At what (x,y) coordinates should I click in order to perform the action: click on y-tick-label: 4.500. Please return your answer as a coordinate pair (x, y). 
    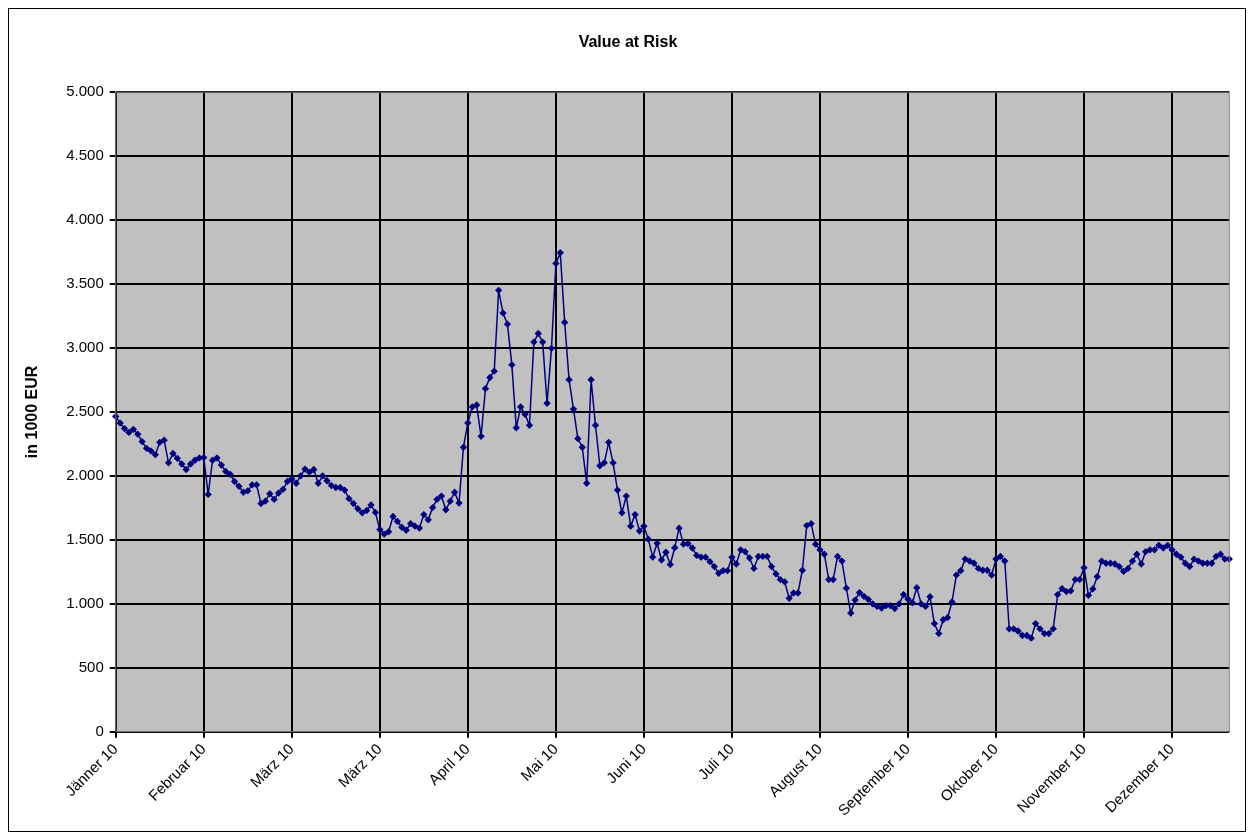
    Looking at the image, I should click on (85, 155).